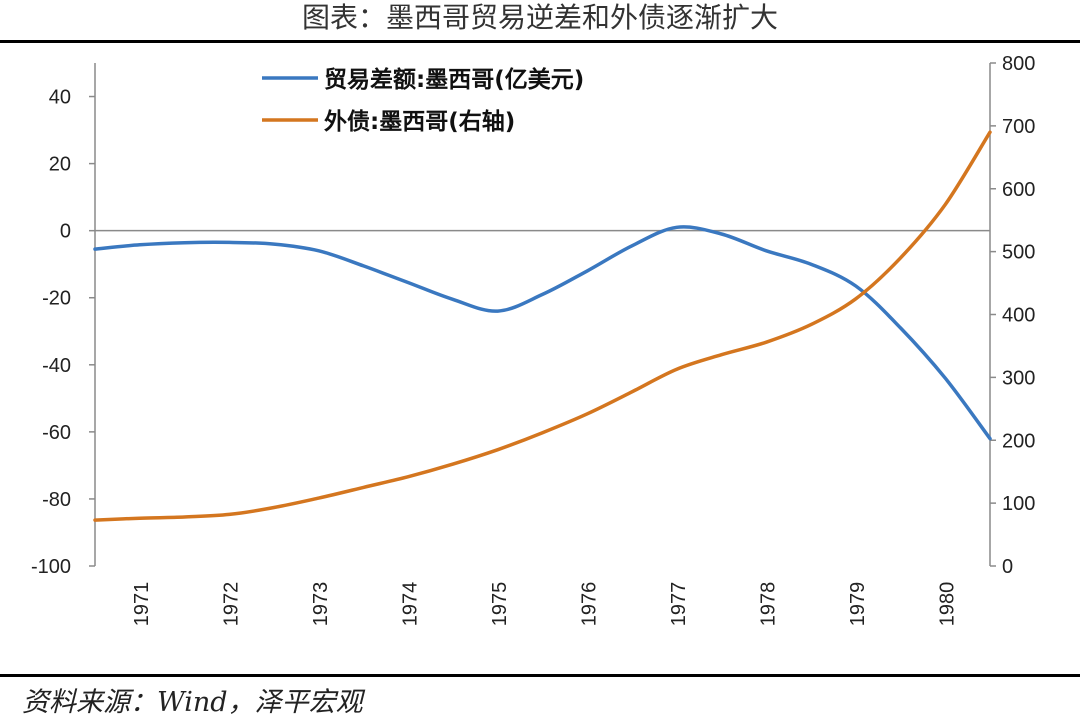  Describe the element at coordinates (1018, 378) in the screenshot. I see `right-tick-label: 300` at that location.